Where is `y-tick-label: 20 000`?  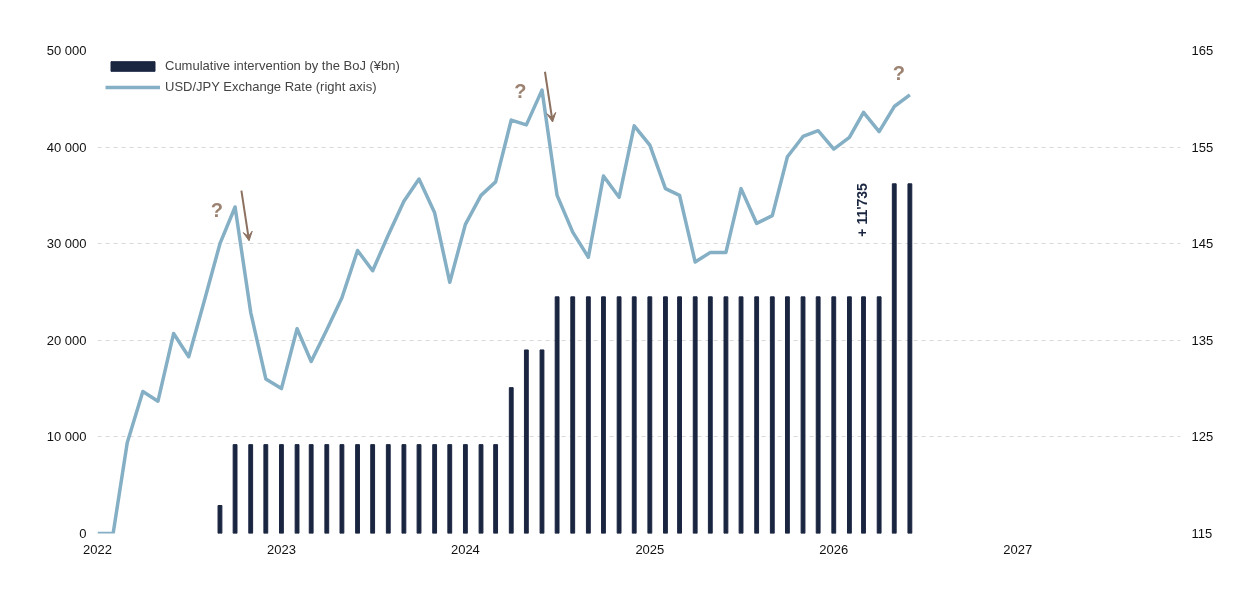
y-tick-label: 20 000 is located at coordinates (66, 340).